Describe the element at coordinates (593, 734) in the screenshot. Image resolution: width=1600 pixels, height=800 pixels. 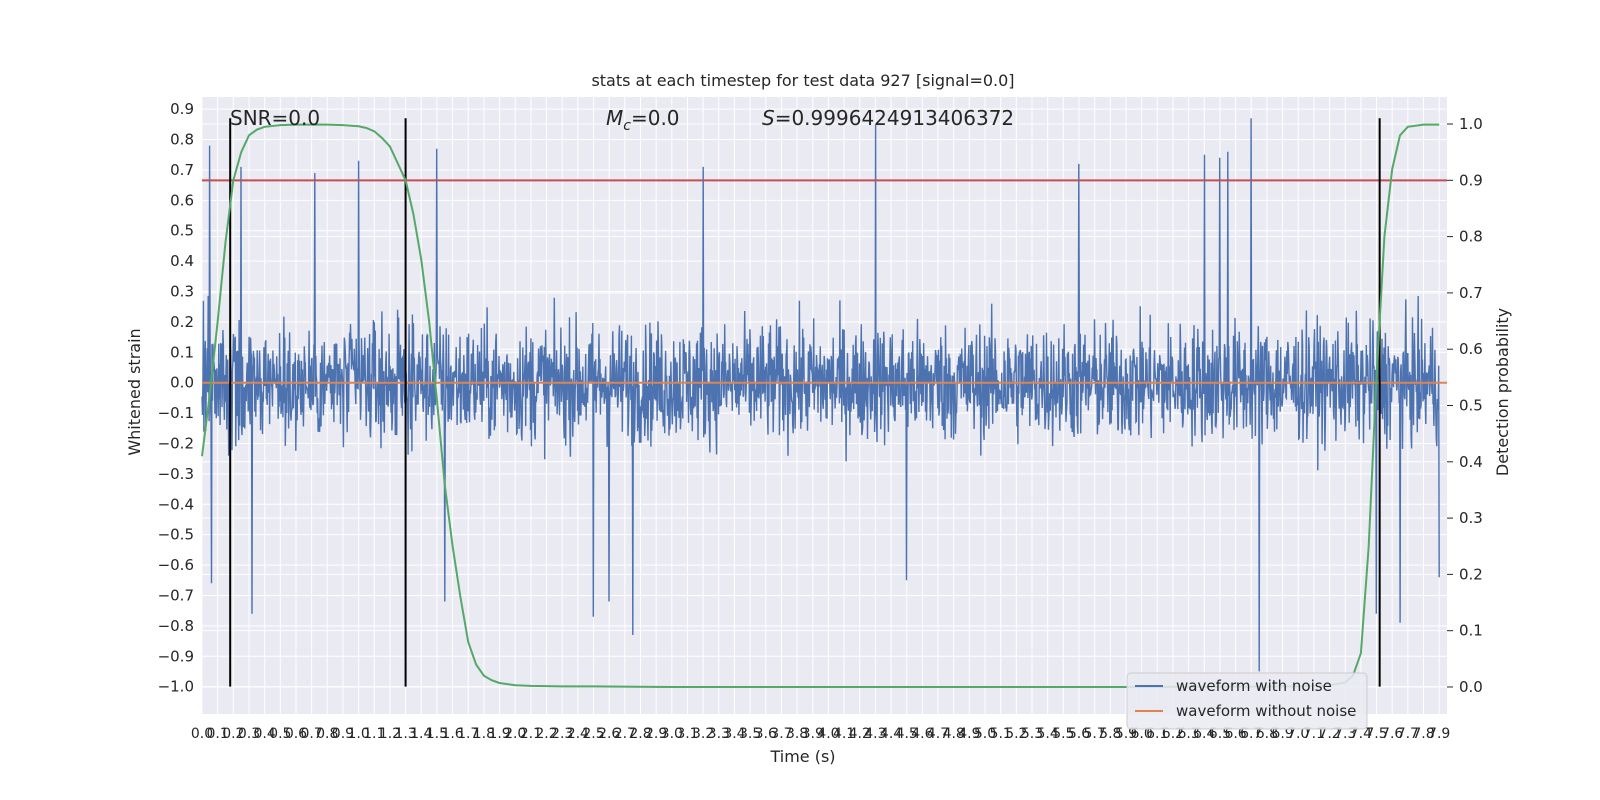
I see `x-tick-label: 2.5` at that location.